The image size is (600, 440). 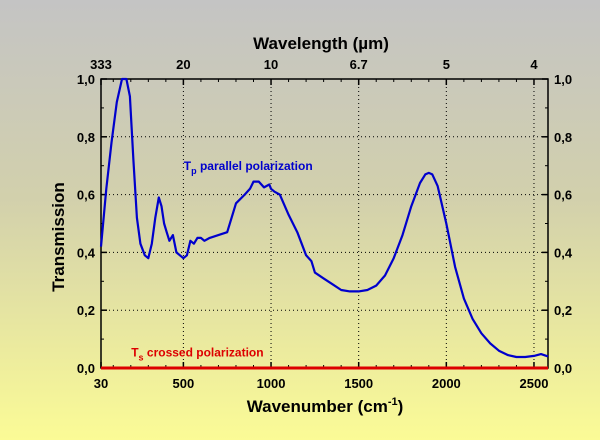 I want to click on x-axis-title-main: Wavenumber (cm, so click(x=317, y=406).